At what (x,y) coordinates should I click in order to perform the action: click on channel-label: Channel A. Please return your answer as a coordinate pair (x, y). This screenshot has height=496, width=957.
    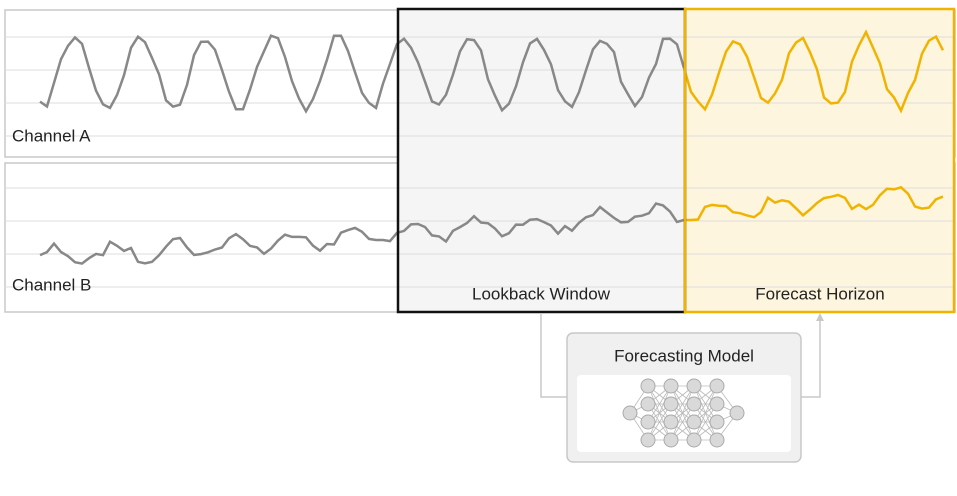
    Looking at the image, I should click on (51, 135).